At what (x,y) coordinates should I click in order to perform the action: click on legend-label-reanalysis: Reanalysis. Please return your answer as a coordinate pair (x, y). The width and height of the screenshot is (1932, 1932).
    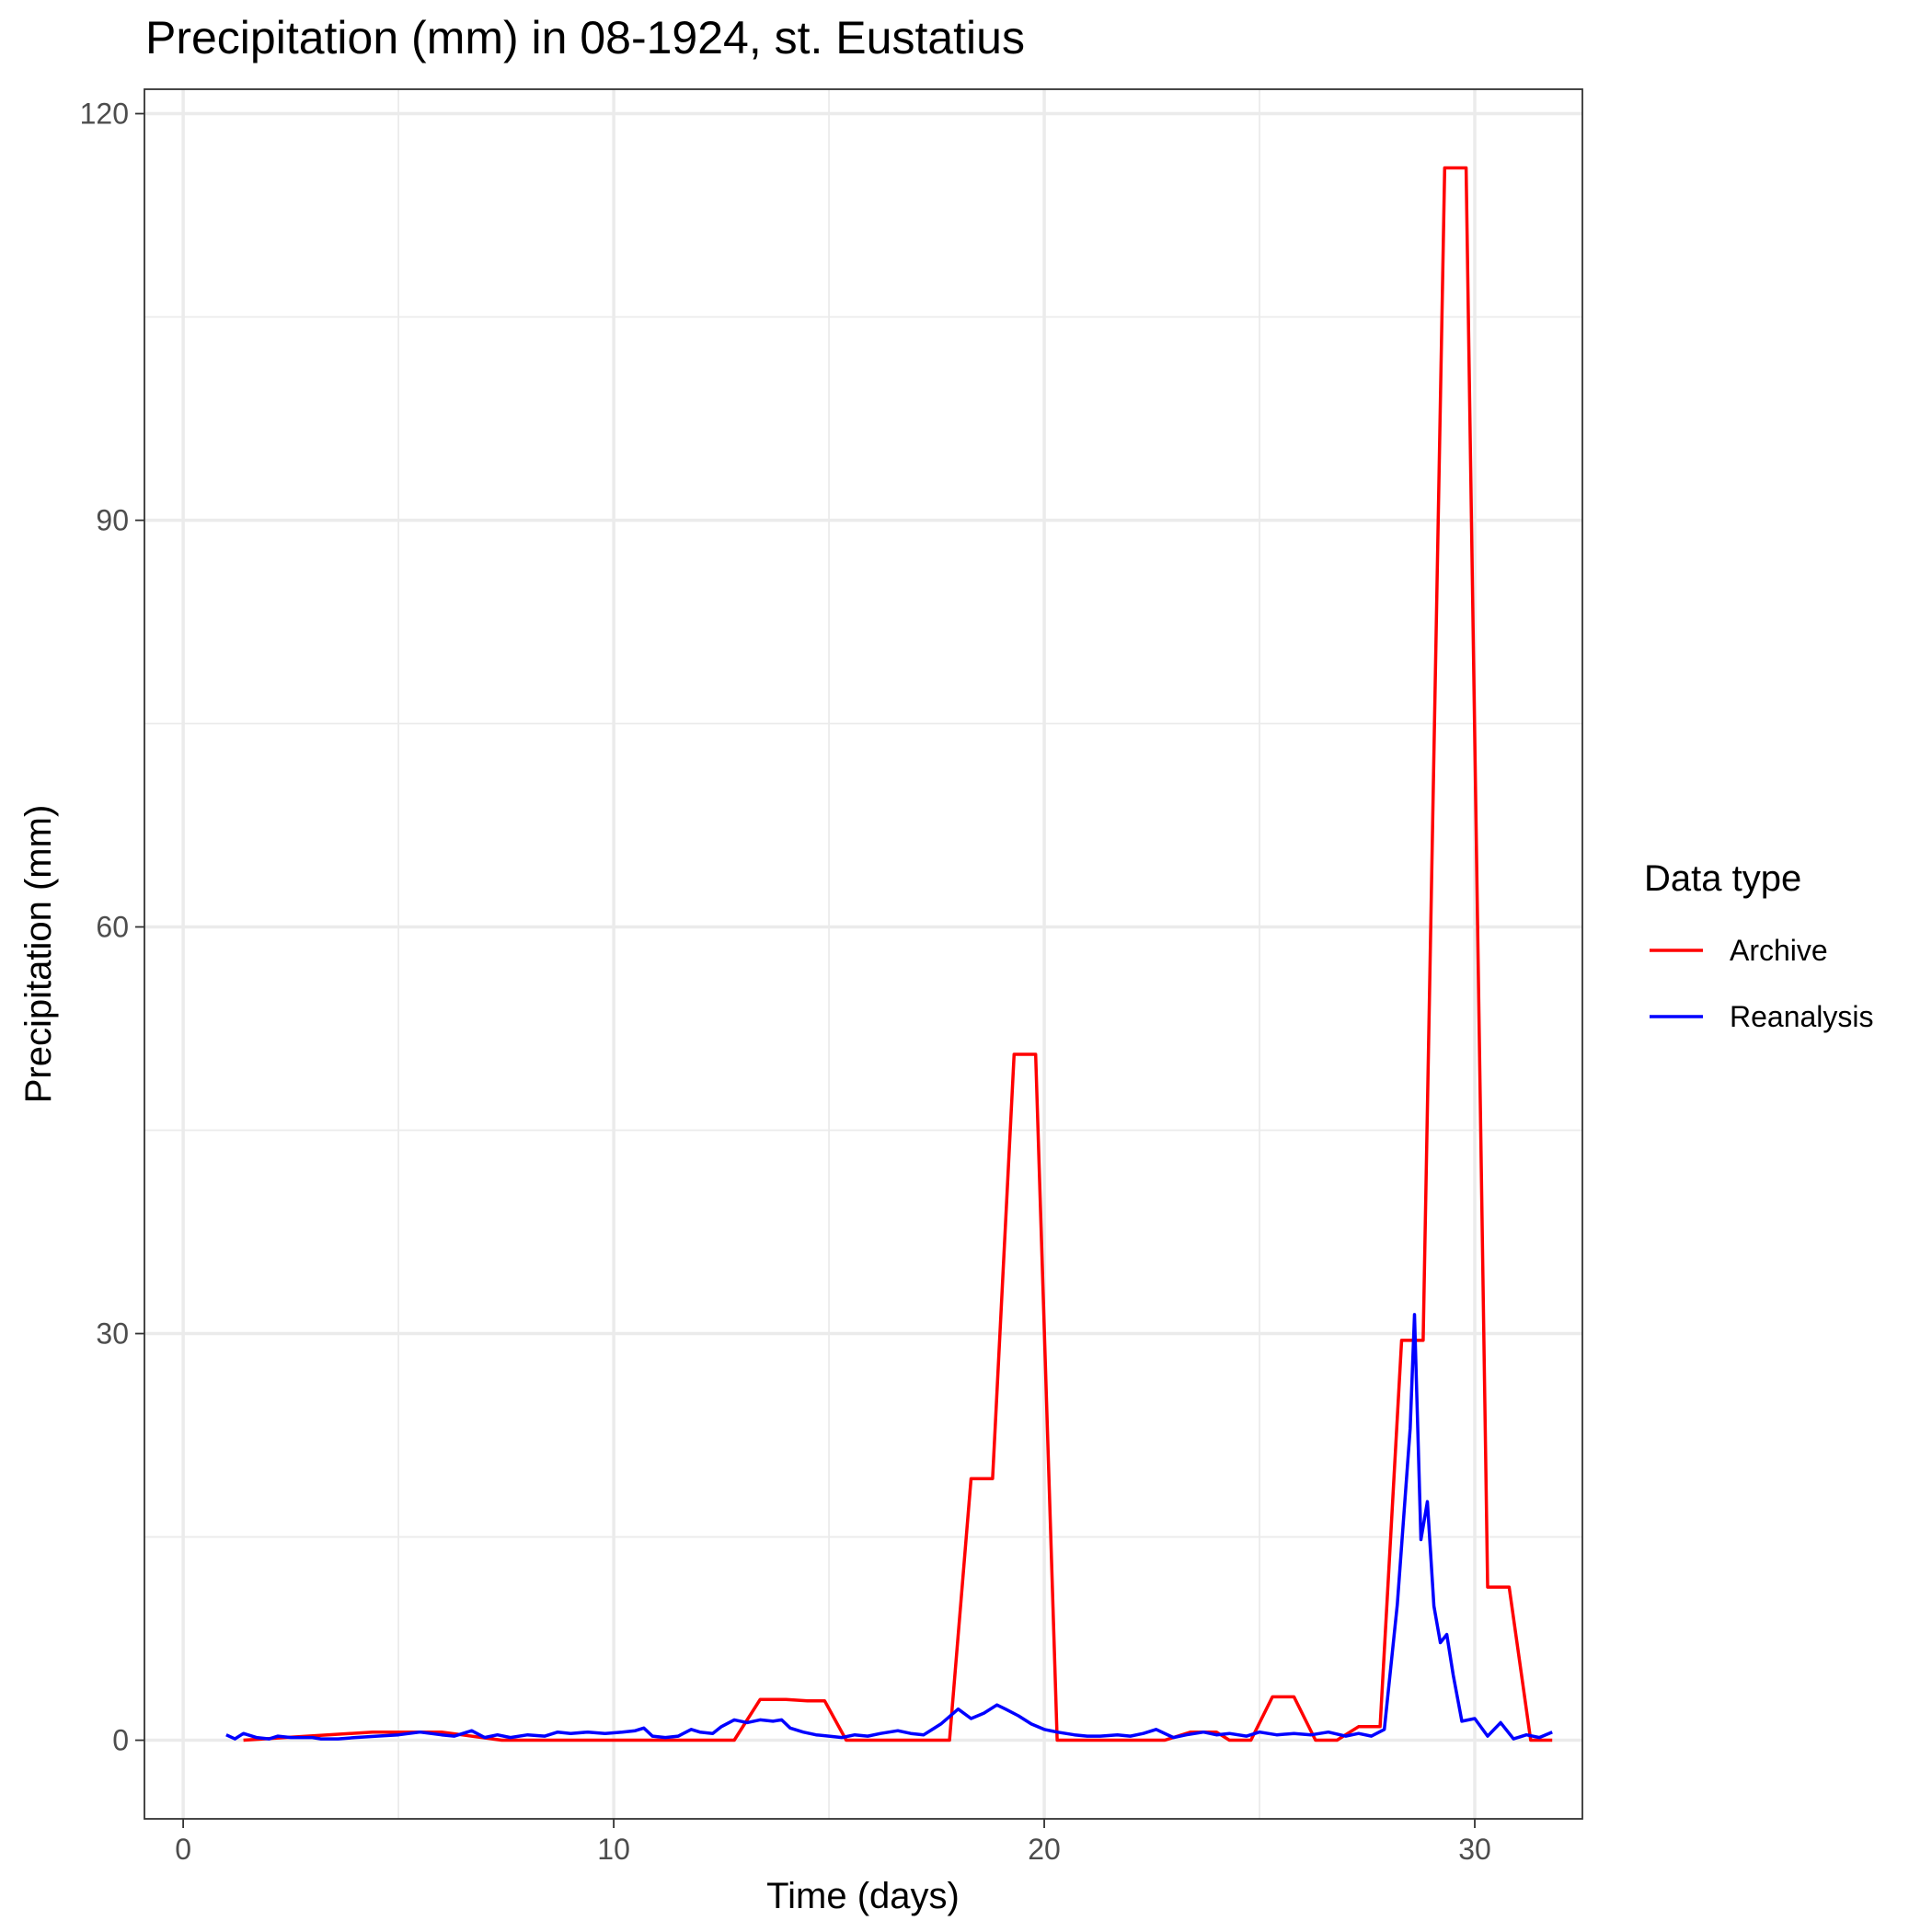
    Looking at the image, I should click on (1802, 1016).